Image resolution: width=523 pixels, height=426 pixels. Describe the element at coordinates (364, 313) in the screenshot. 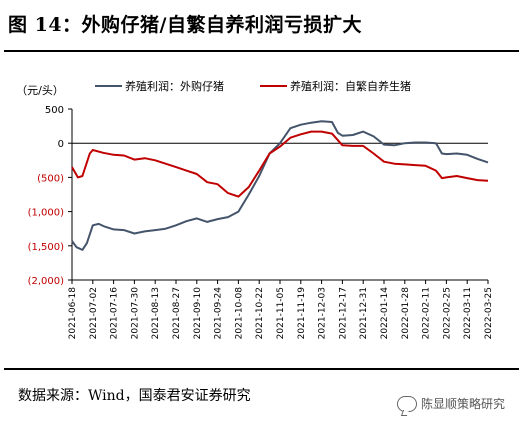

I see `x-tick-label: 2021-12-31` at that location.